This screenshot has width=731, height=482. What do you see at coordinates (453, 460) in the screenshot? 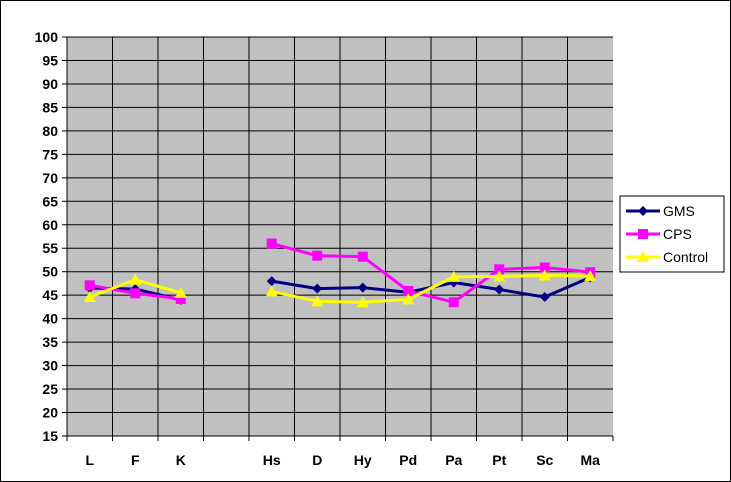
I see `x-tick-label: Pa` at bounding box center [453, 460].